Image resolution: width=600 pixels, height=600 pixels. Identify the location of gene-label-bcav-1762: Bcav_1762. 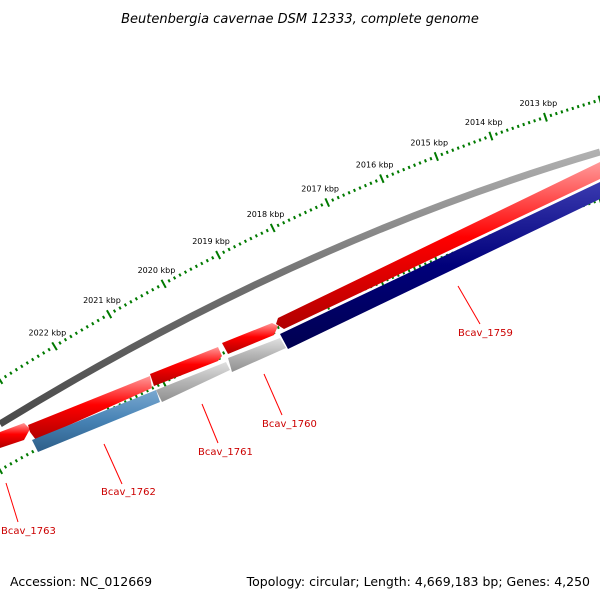
(128, 492).